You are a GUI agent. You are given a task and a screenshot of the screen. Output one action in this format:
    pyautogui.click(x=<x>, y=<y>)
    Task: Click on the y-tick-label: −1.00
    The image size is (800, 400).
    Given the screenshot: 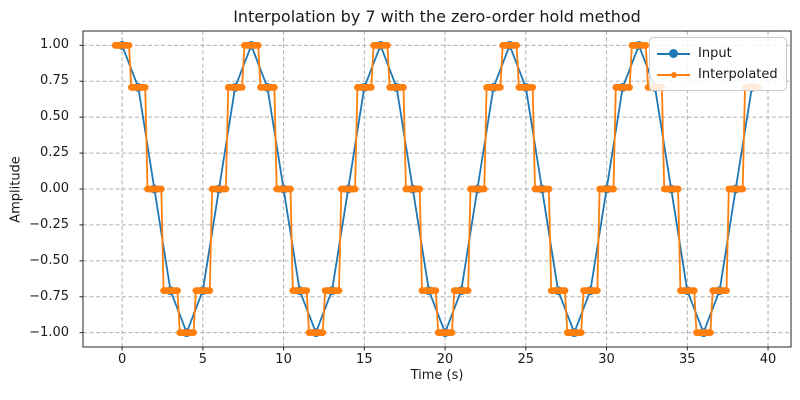 What is the action you would take?
    pyautogui.click(x=49, y=332)
    